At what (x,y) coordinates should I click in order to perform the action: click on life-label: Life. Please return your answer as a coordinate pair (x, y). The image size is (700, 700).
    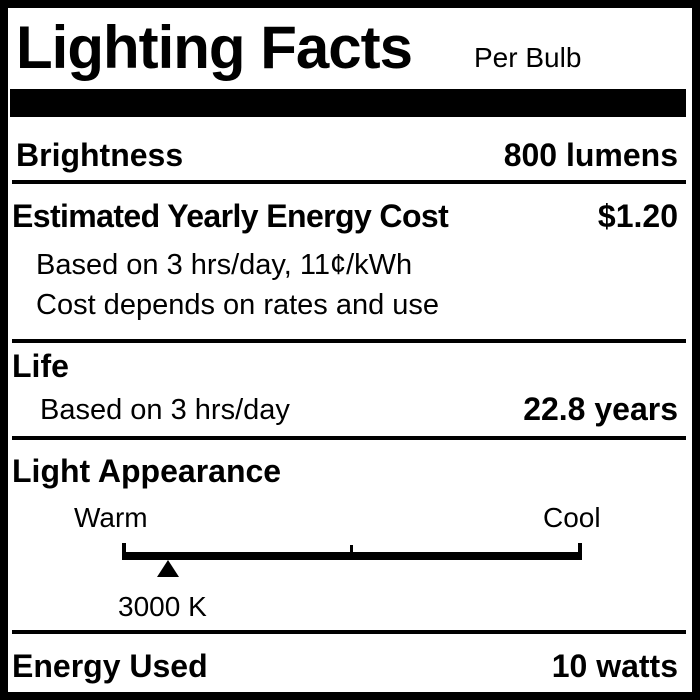
    Looking at the image, I should click on (40, 366).